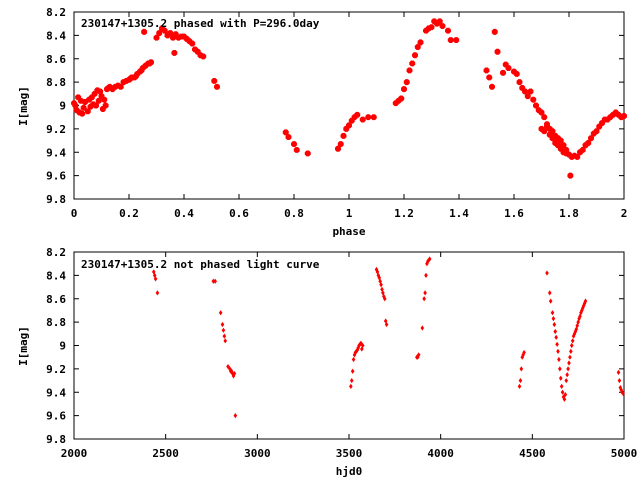 The height and width of the screenshot is (480, 640). What do you see at coordinates (349, 471) in the screenshot?
I see `x-axis-label: hjd0` at bounding box center [349, 471].